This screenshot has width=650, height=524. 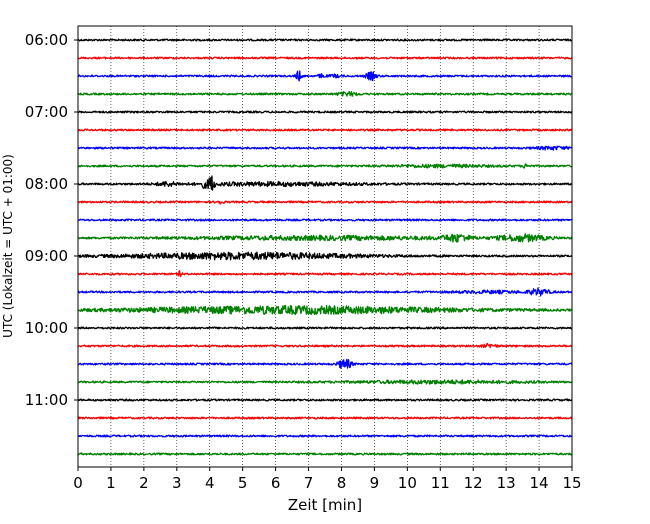 What do you see at coordinates (46, 112) in the screenshot?
I see `y-tick-label: 07:00` at bounding box center [46, 112].